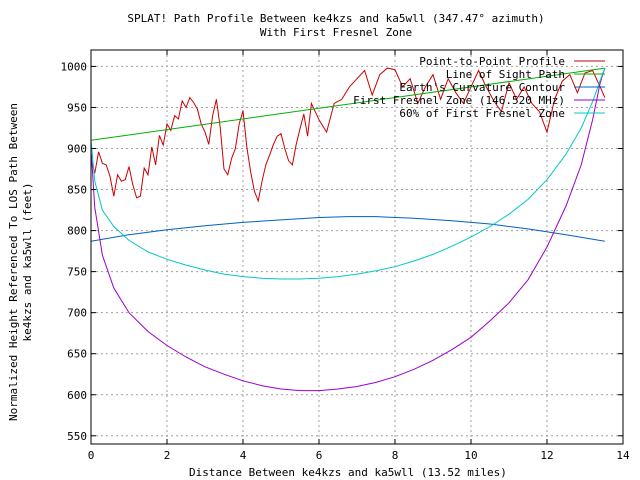 This screenshot has width=640, height=480. I want to click on y-tick-label: 850, so click(77, 190).